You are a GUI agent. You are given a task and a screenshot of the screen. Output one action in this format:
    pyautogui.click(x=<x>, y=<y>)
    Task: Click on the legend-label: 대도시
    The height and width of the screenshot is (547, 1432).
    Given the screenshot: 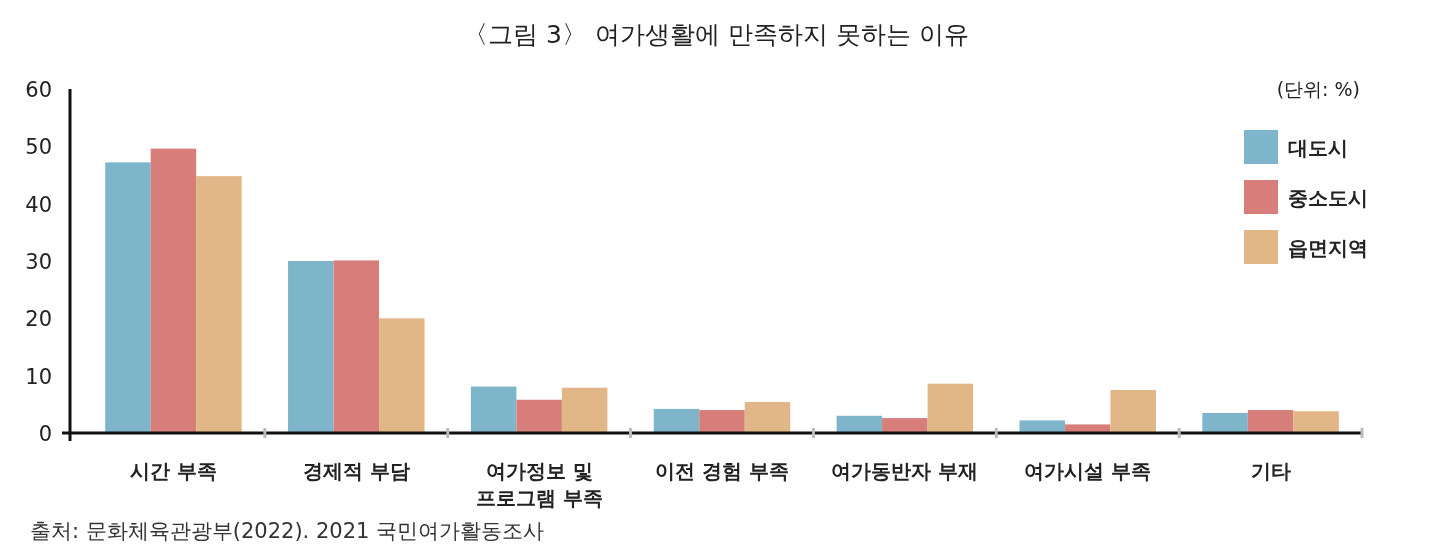 What is the action you would take?
    pyautogui.click(x=1318, y=148)
    